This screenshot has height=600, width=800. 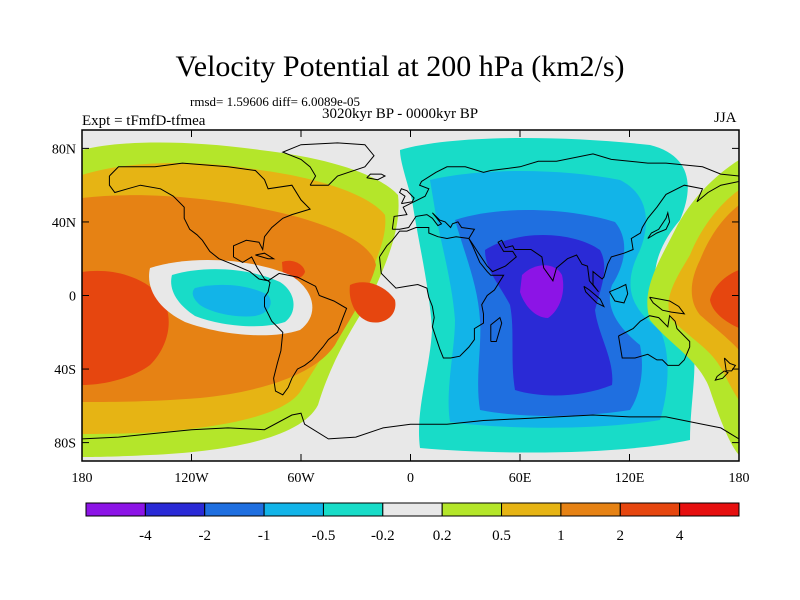 I want to click on colorbar-label: 2, so click(x=621, y=536).